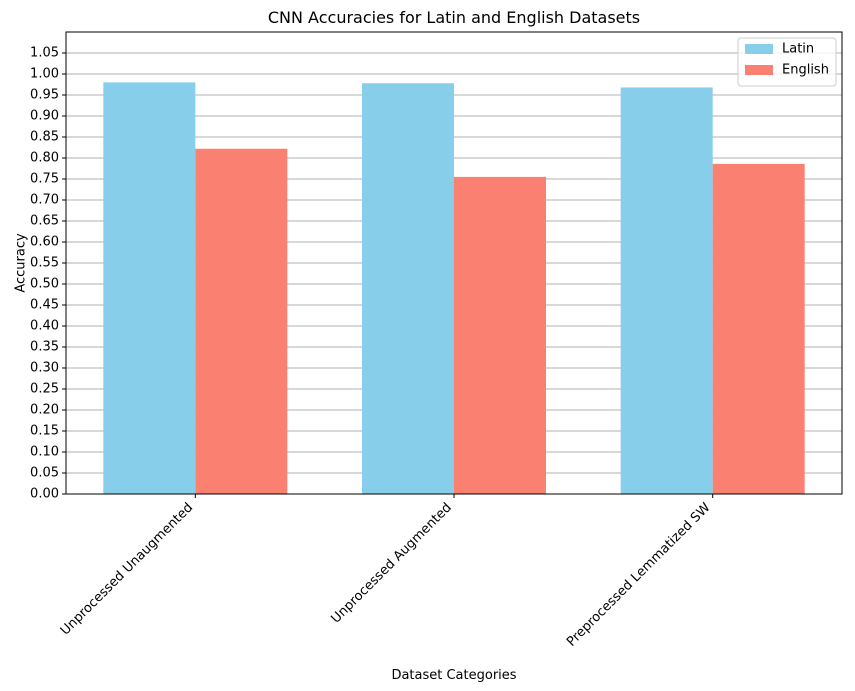 This screenshot has width=855, height=691. Describe the element at coordinates (44, 389) in the screenshot. I see `y-tick-label: 0.25` at that location.